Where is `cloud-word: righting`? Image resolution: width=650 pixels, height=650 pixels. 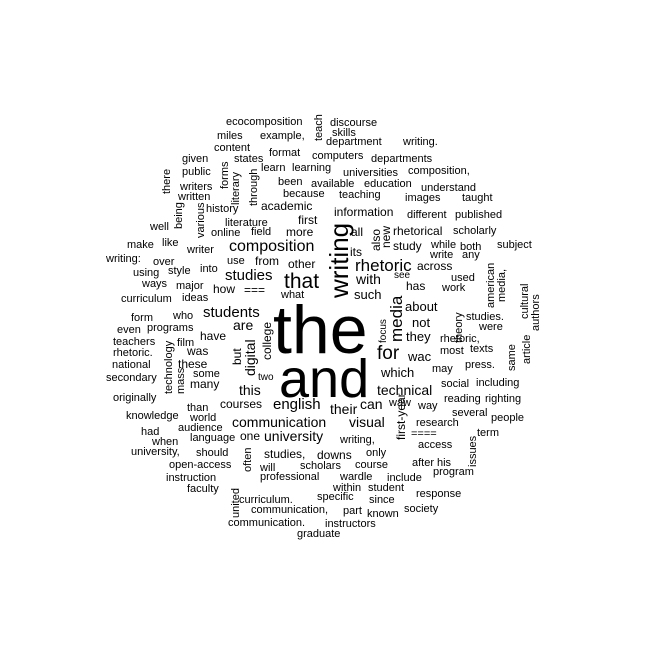 cloud-word: righting is located at coordinates (503, 399).